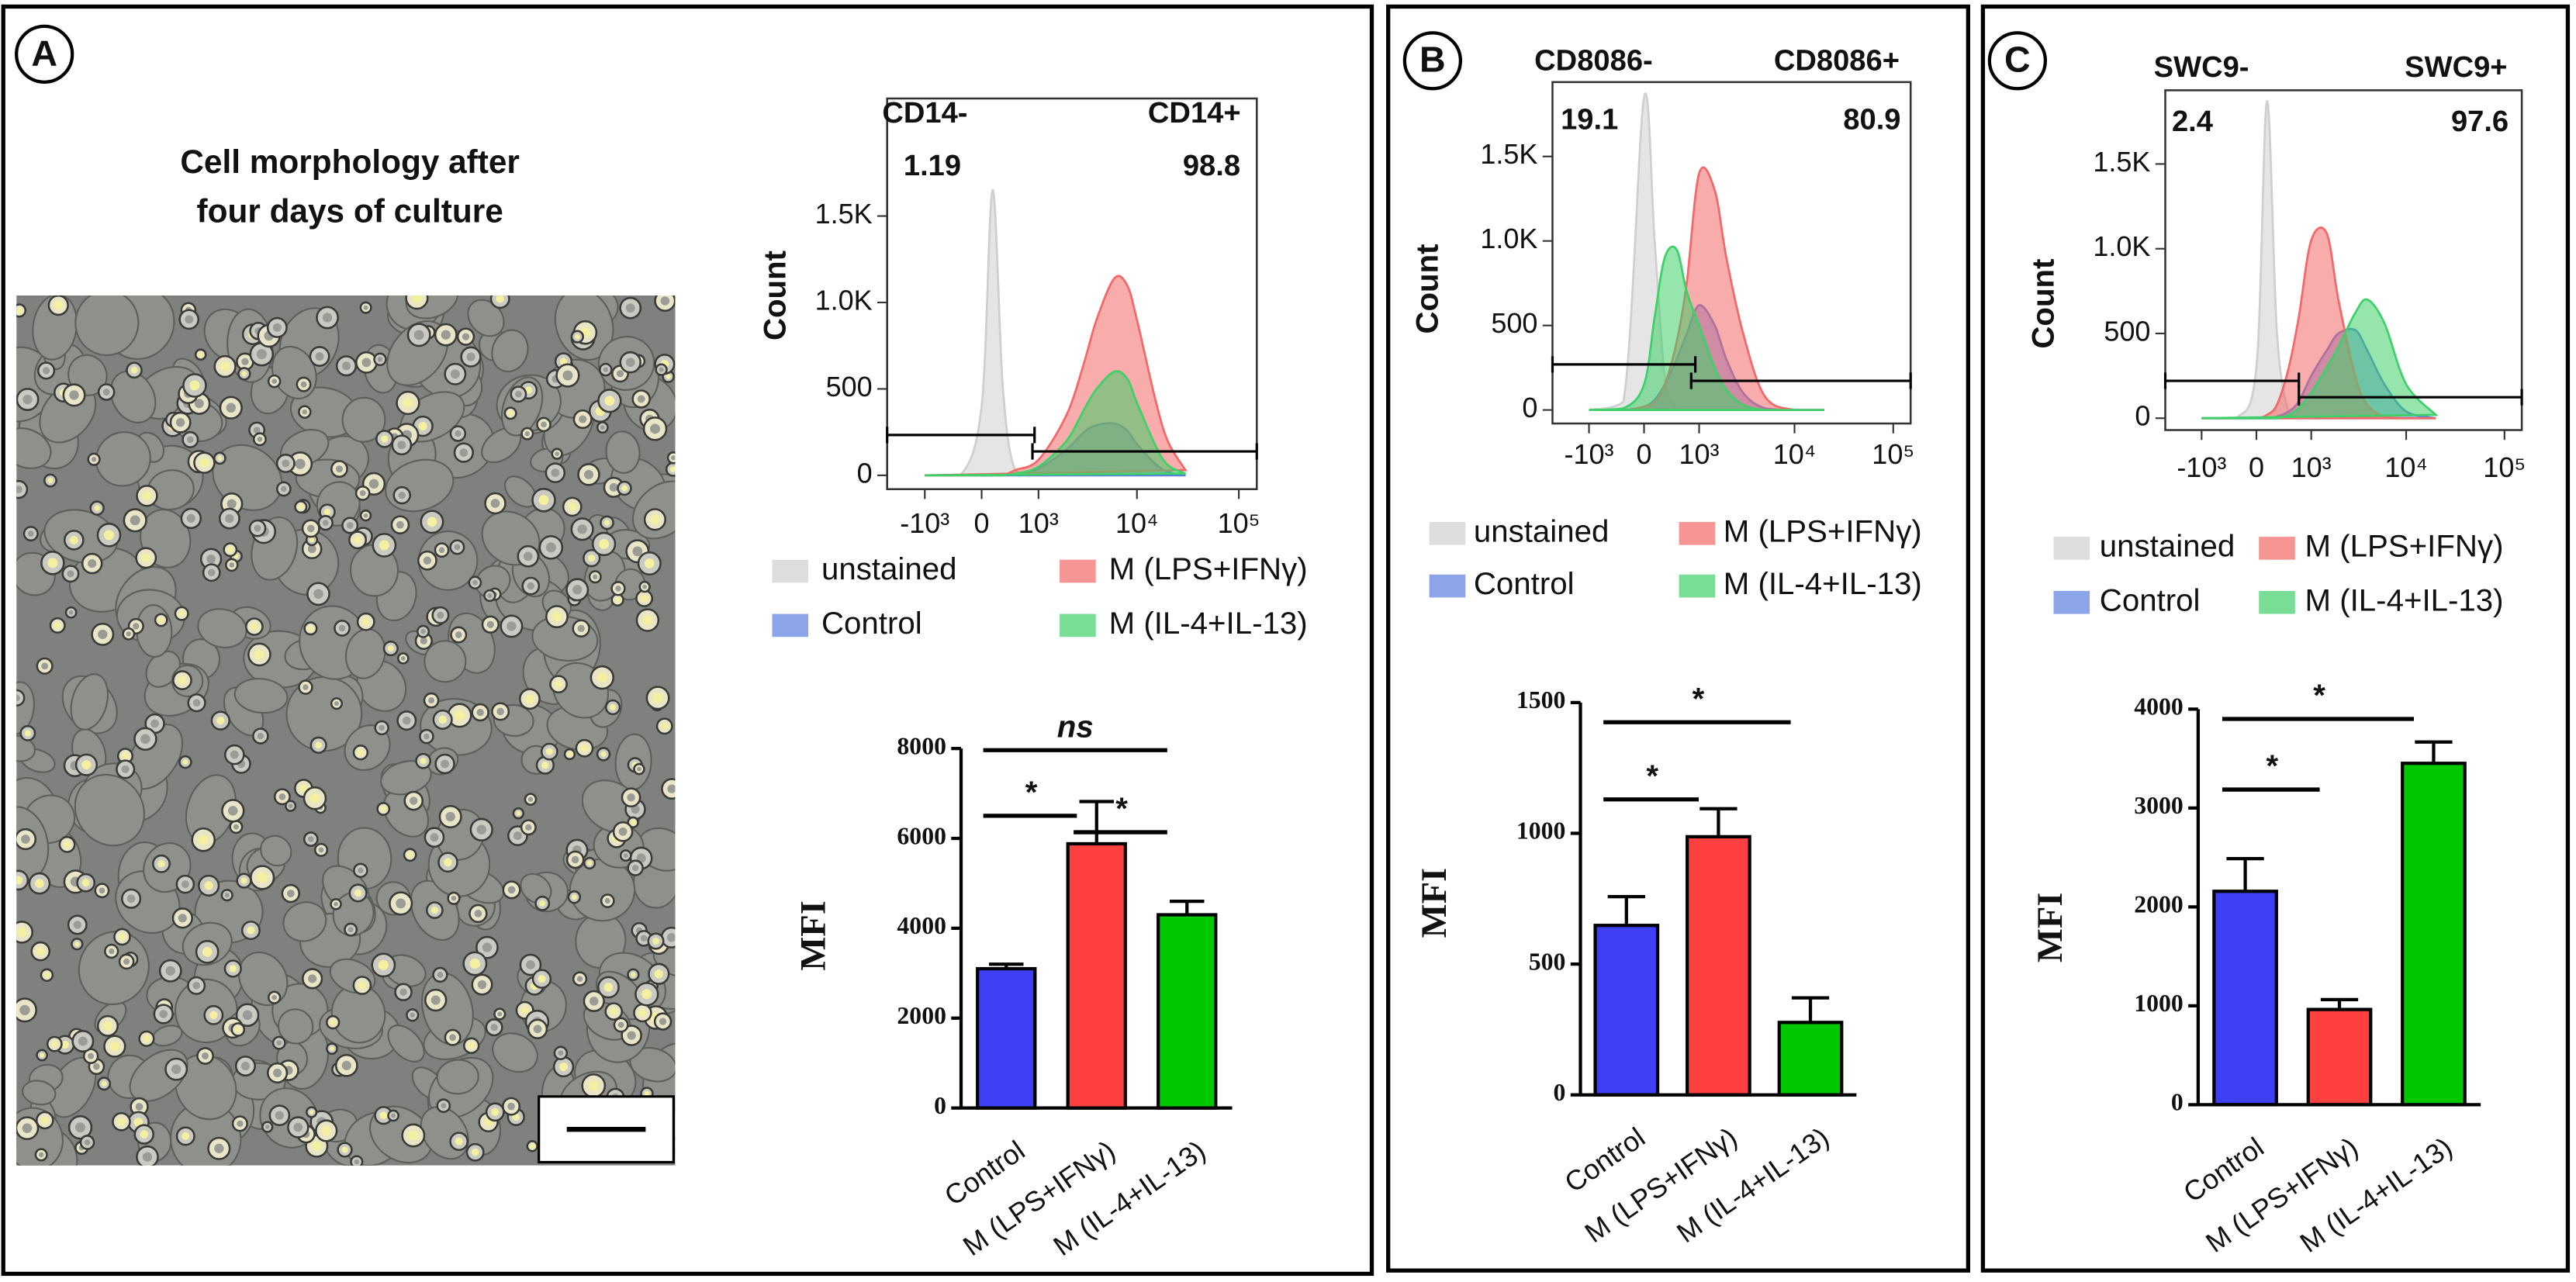  What do you see at coordinates (1039, 1198) in the screenshot?
I see `x-tick-label: M (LPS+IFNγ)` at bounding box center [1039, 1198].